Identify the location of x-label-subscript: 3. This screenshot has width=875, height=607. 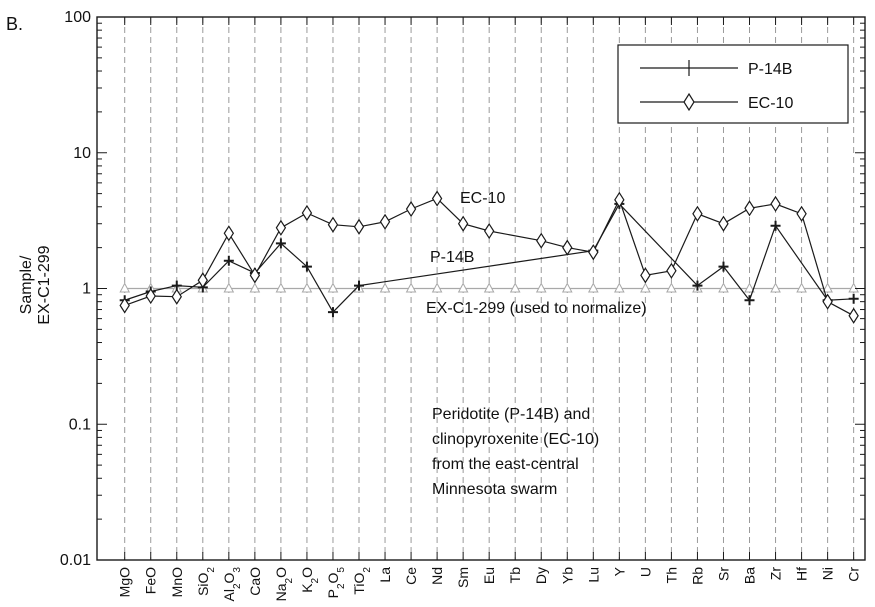
(236, 570).